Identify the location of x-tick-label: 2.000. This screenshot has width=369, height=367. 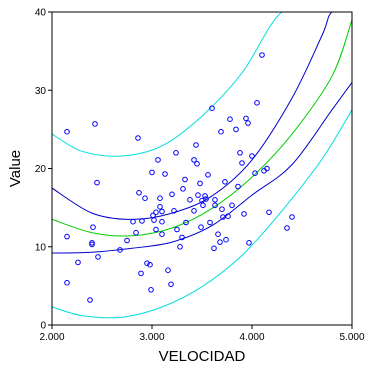
(51, 337).